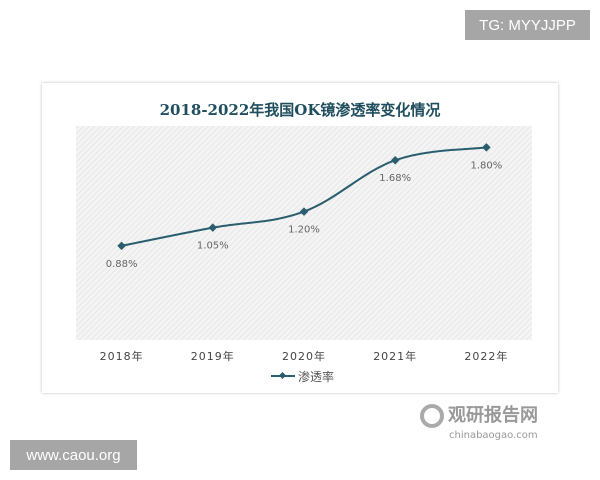  What do you see at coordinates (486, 356) in the screenshot?
I see `x-tick-label: 2022年` at bounding box center [486, 356].